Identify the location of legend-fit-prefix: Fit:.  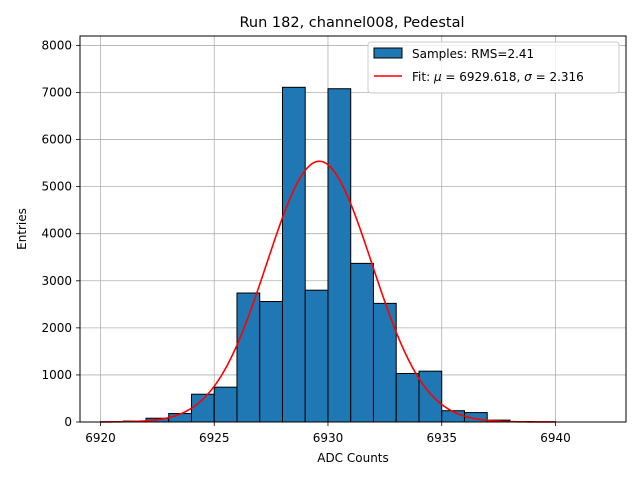
(423, 77).